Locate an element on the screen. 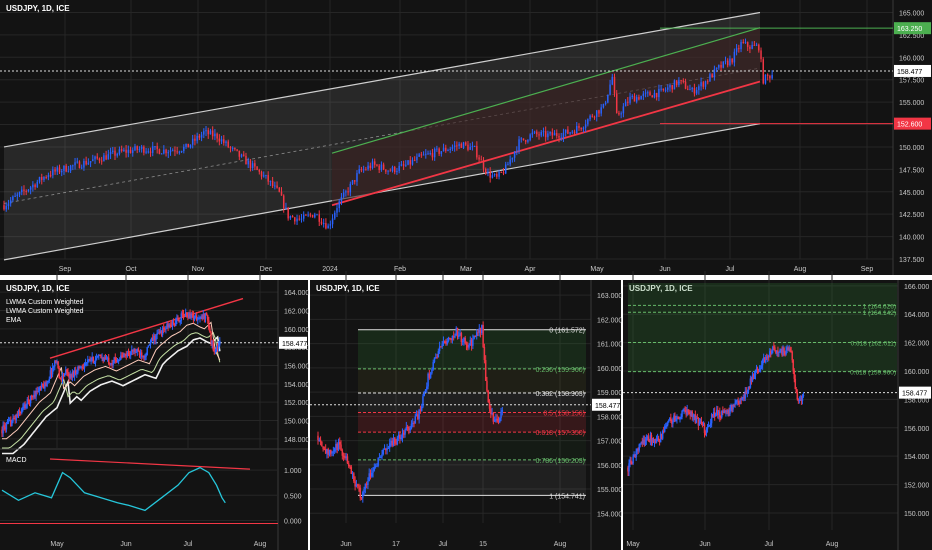 The image size is (932, 550). indicator-legend-item: LWMA Custom Weighted is located at coordinates (45, 302).